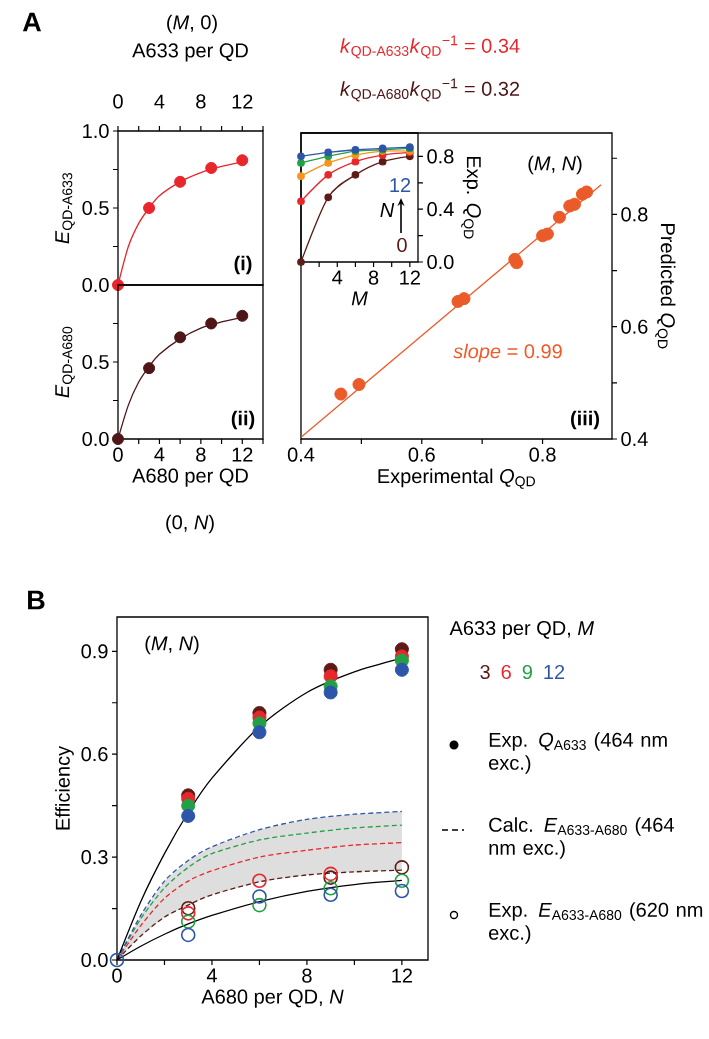 This screenshot has height=1039, width=709. What do you see at coordinates (522, 630) in the screenshot?
I see `legend-title: A633 per QD, M` at bounding box center [522, 630].